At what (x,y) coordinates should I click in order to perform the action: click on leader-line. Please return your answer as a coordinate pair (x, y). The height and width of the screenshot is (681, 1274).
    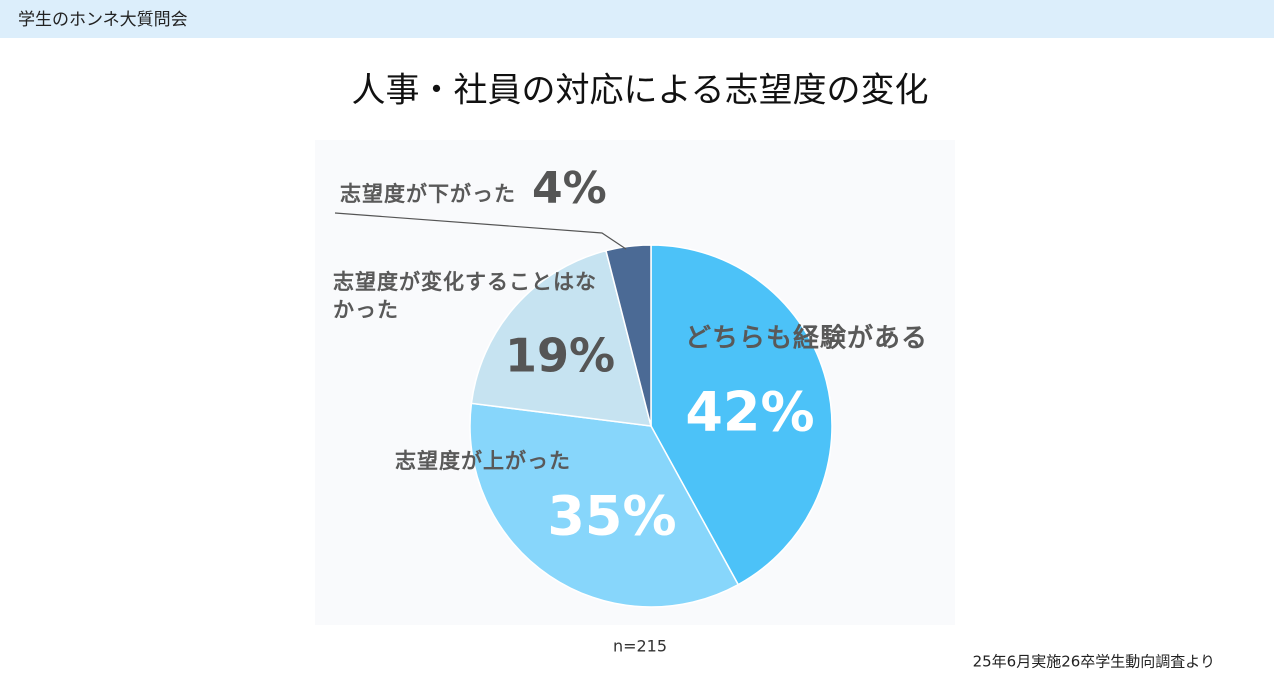
    Looking at the image, I should click on (480, 231).